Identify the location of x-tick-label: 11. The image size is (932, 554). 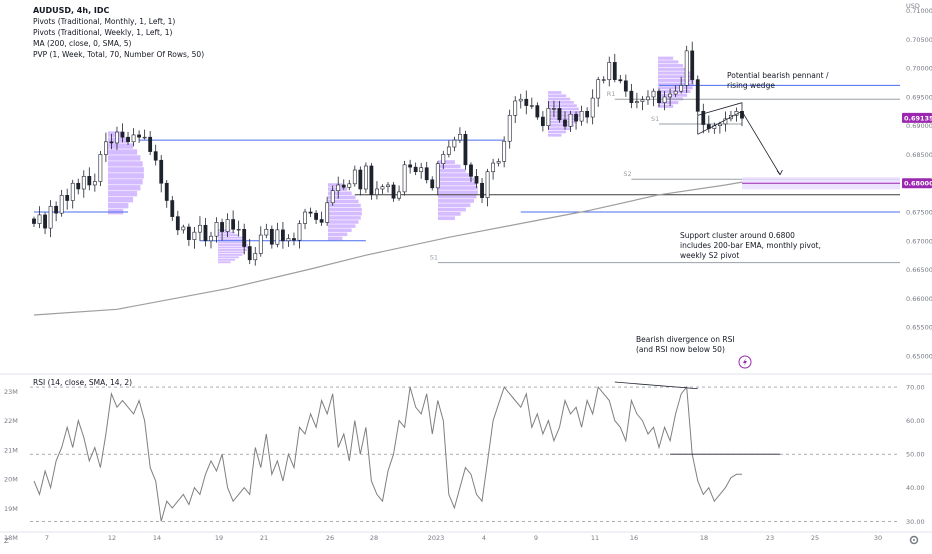
(595, 538).